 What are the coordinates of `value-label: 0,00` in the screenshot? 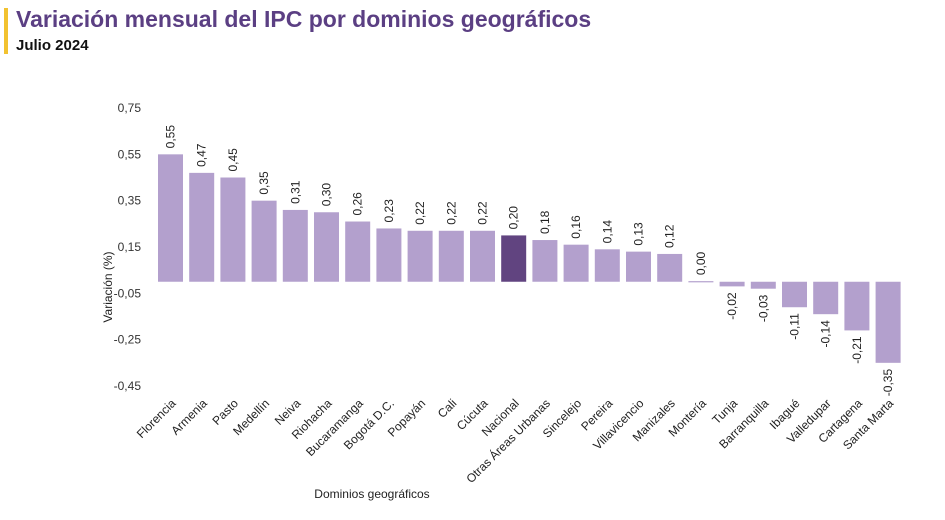 It's located at (701, 263).